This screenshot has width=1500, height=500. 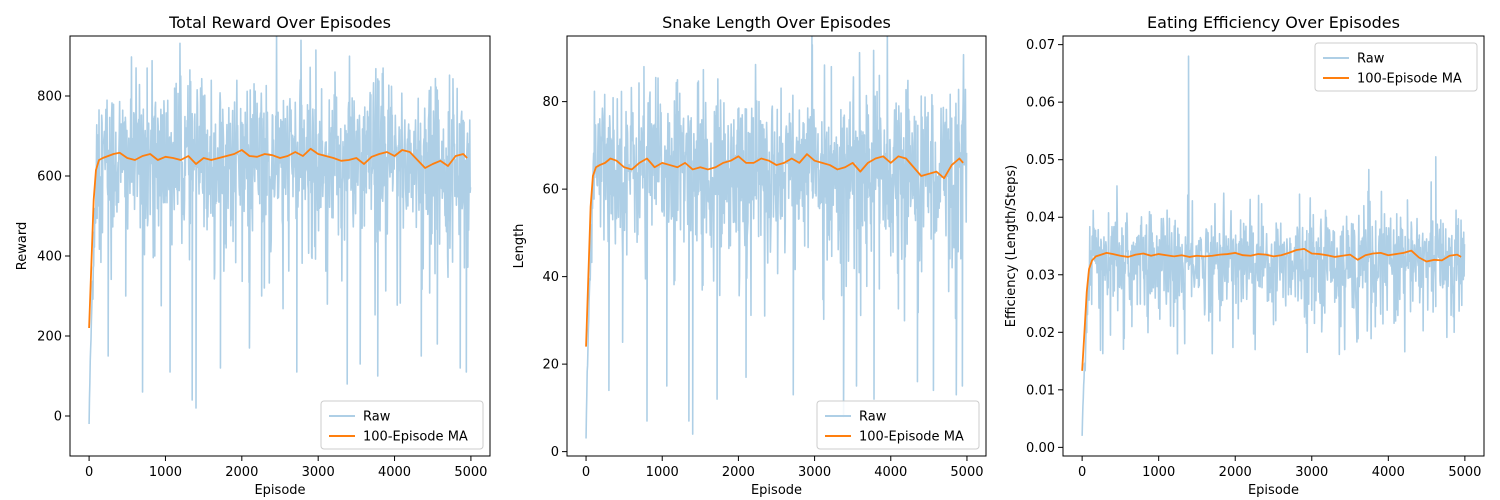 What do you see at coordinates (1040, 390) in the screenshot?
I see `y-tick-label: 0.01` at bounding box center [1040, 390].